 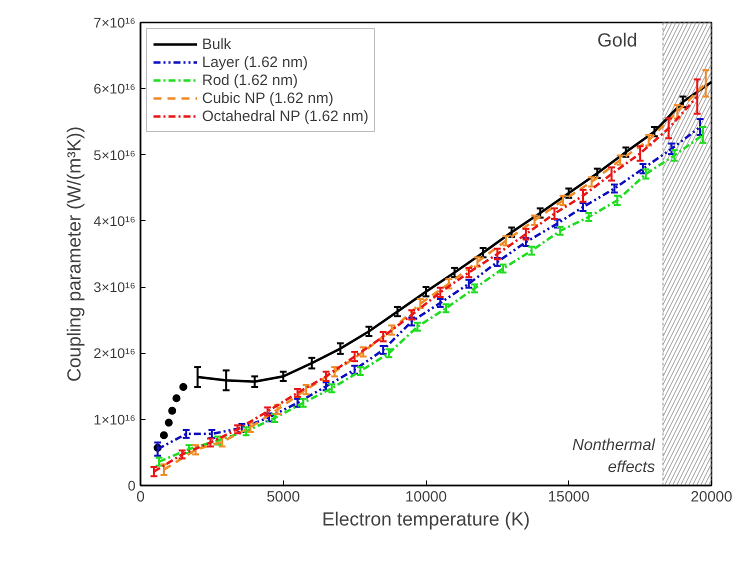 I want to click on y-tick-label: 2×10¹⁶, so click(x=115, y=353).